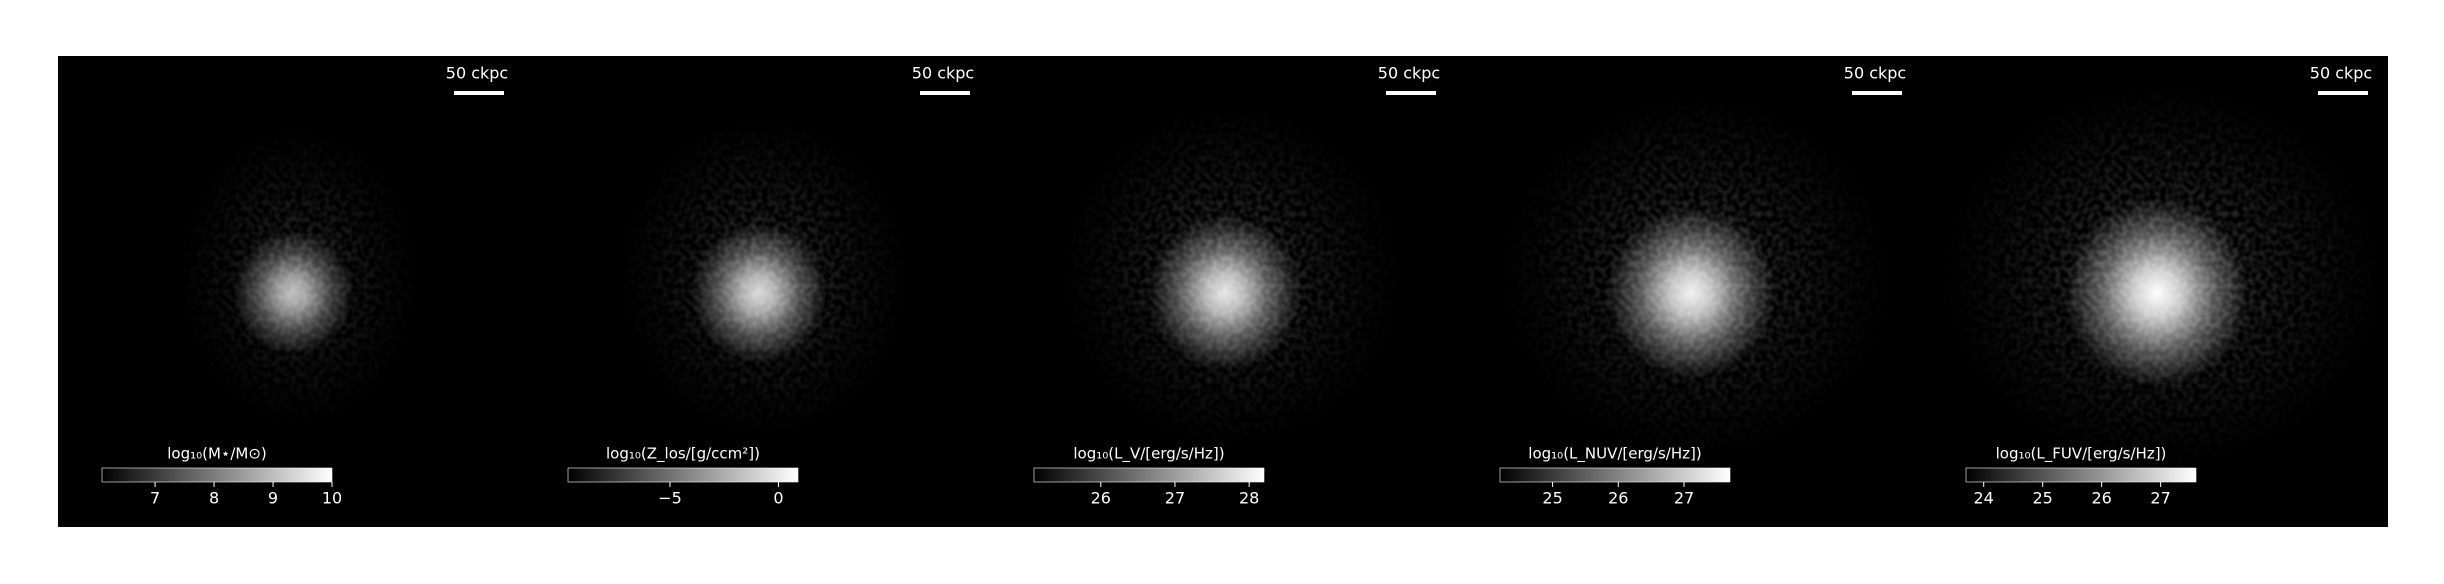 The width and height of the screenshot is (2444, 584). Describe the element at coordinates (1148, 454) in the screenshot. I see `colorbar-label: log₁₀(L_V/[erg/s/Hz])` at that location.